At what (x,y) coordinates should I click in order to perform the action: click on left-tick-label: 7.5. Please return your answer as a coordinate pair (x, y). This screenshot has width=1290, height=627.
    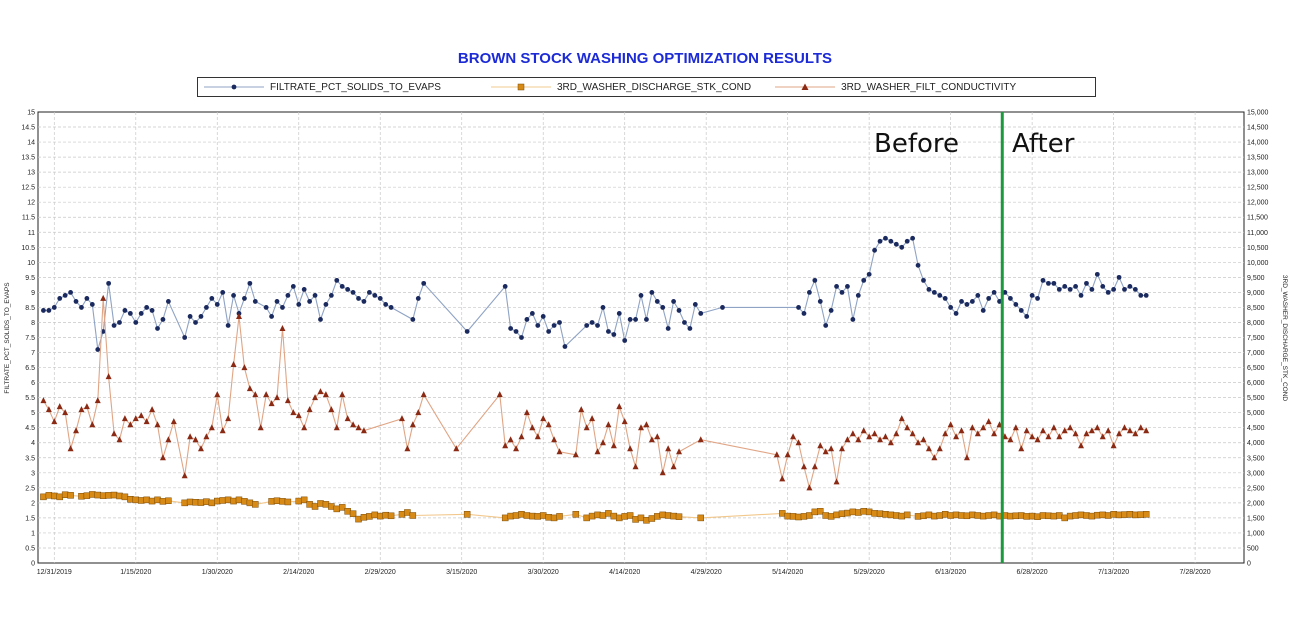
    Looking at the image, I should click on (30, 338).